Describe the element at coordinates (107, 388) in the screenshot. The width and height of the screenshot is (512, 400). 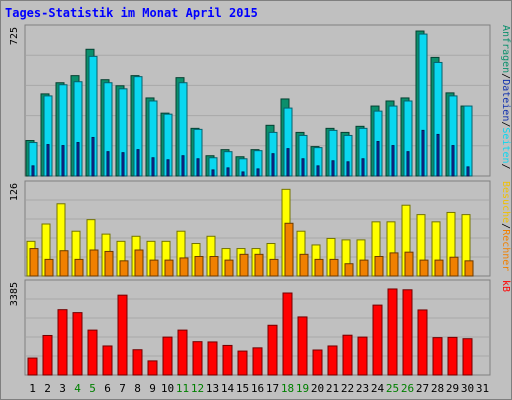
I see `x-tick-label-6: 6` at that location.